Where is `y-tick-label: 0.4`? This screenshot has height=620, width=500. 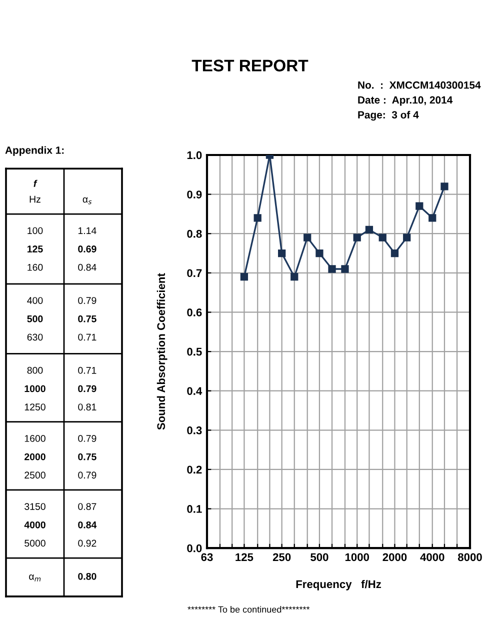 y-tick-label: 0.4 is located at coordinates (194, 391).